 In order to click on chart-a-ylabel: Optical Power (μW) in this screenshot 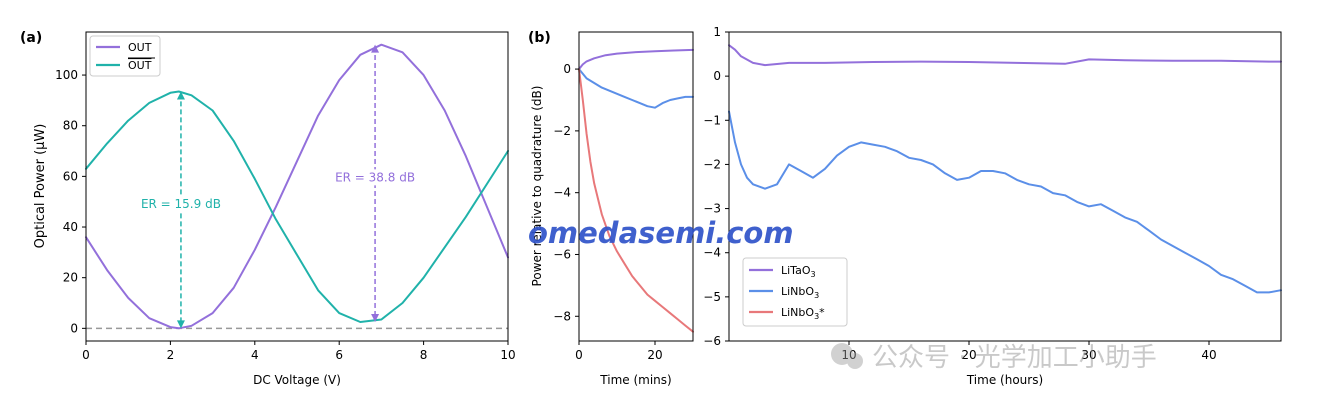, I will do `click(40, 186)`.